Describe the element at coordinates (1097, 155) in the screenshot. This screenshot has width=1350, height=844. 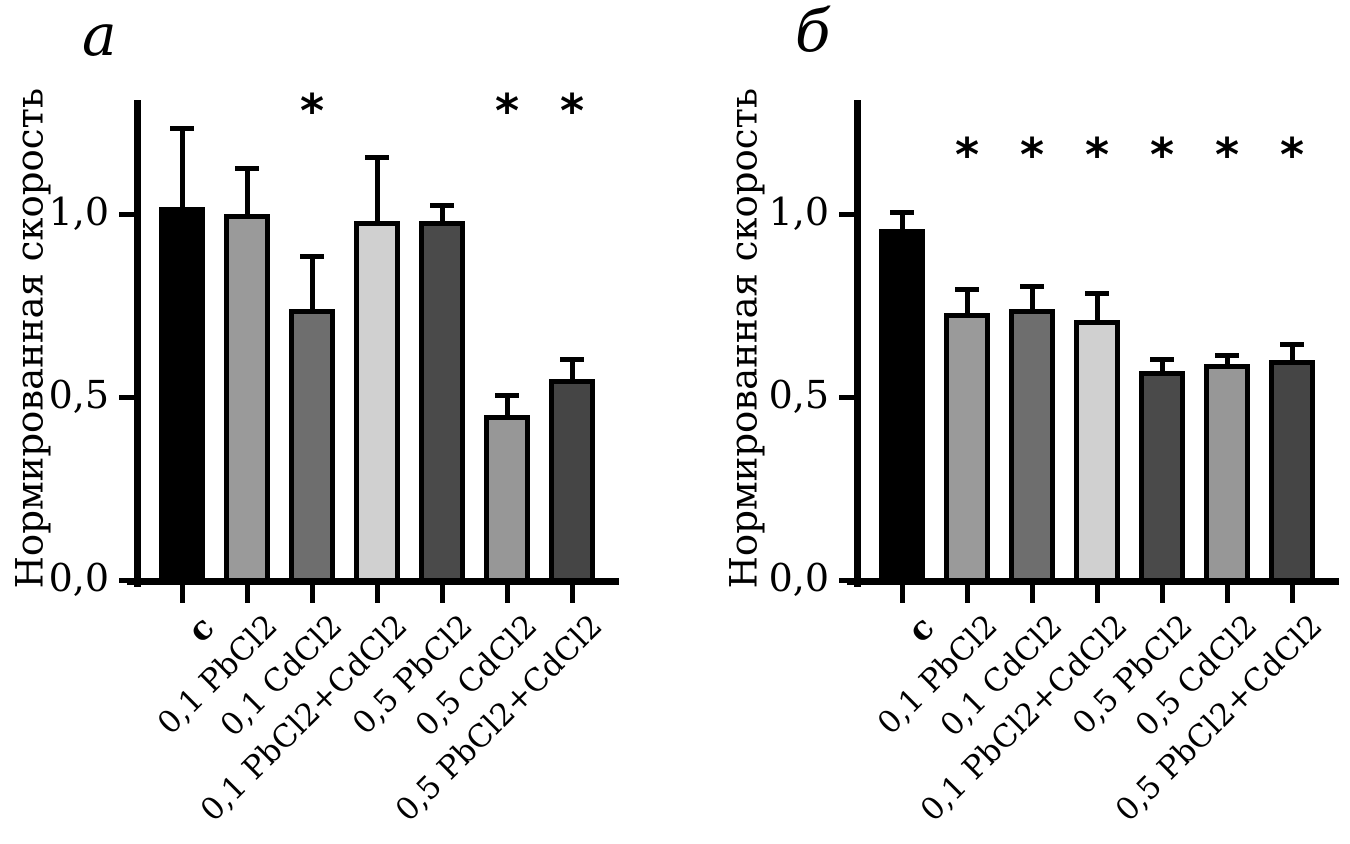
I see `significance-asterisk-4: *` at that location.